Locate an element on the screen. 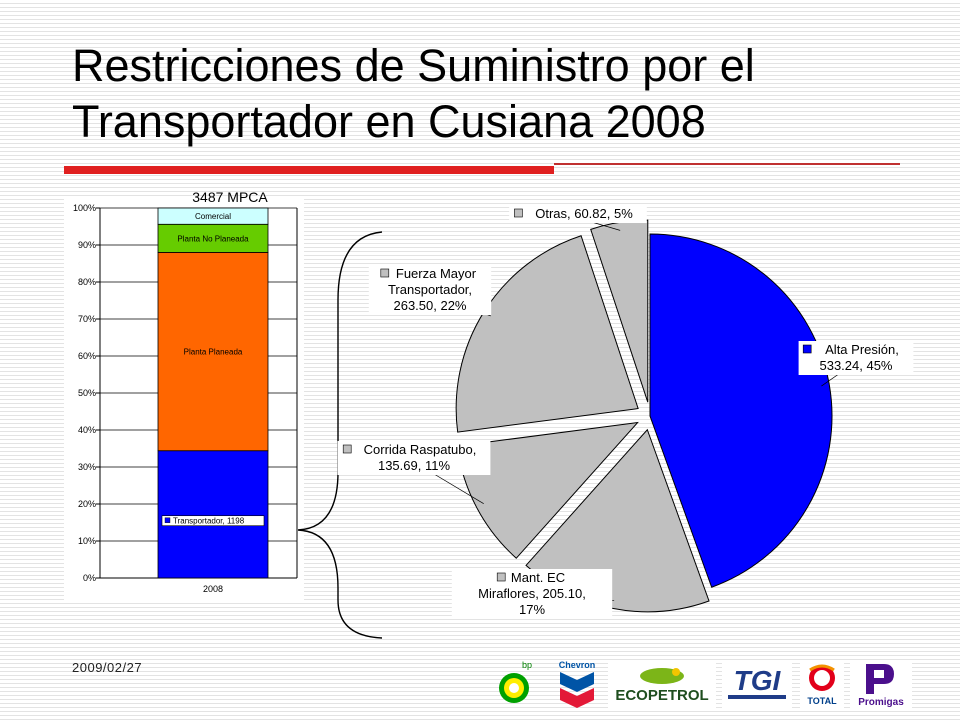  title-underline-accent is located at coordinates (309, 170).